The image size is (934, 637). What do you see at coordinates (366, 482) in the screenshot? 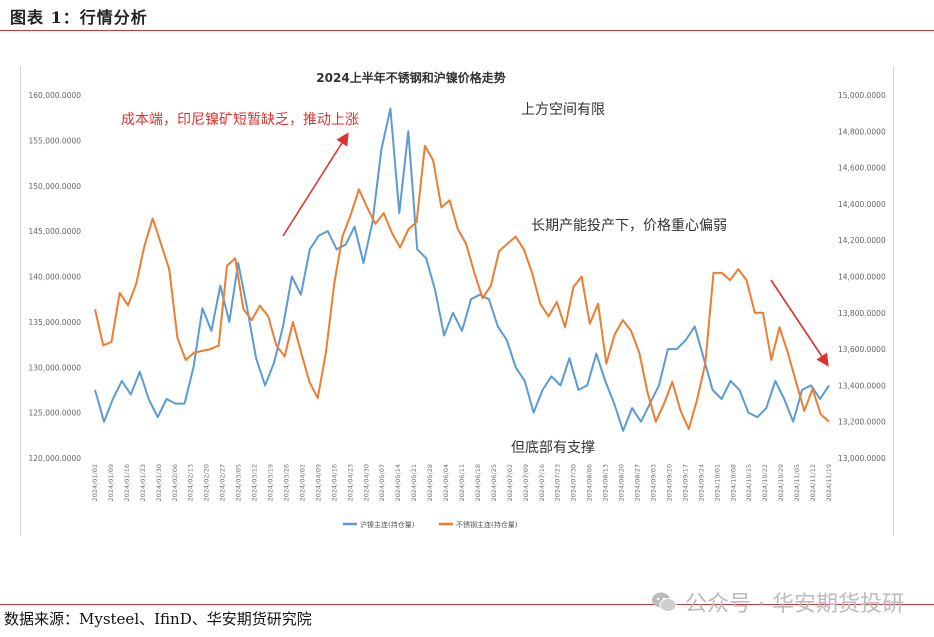
I see `x-tick-label: 2024/04/30` at bounding box center [366, 482].